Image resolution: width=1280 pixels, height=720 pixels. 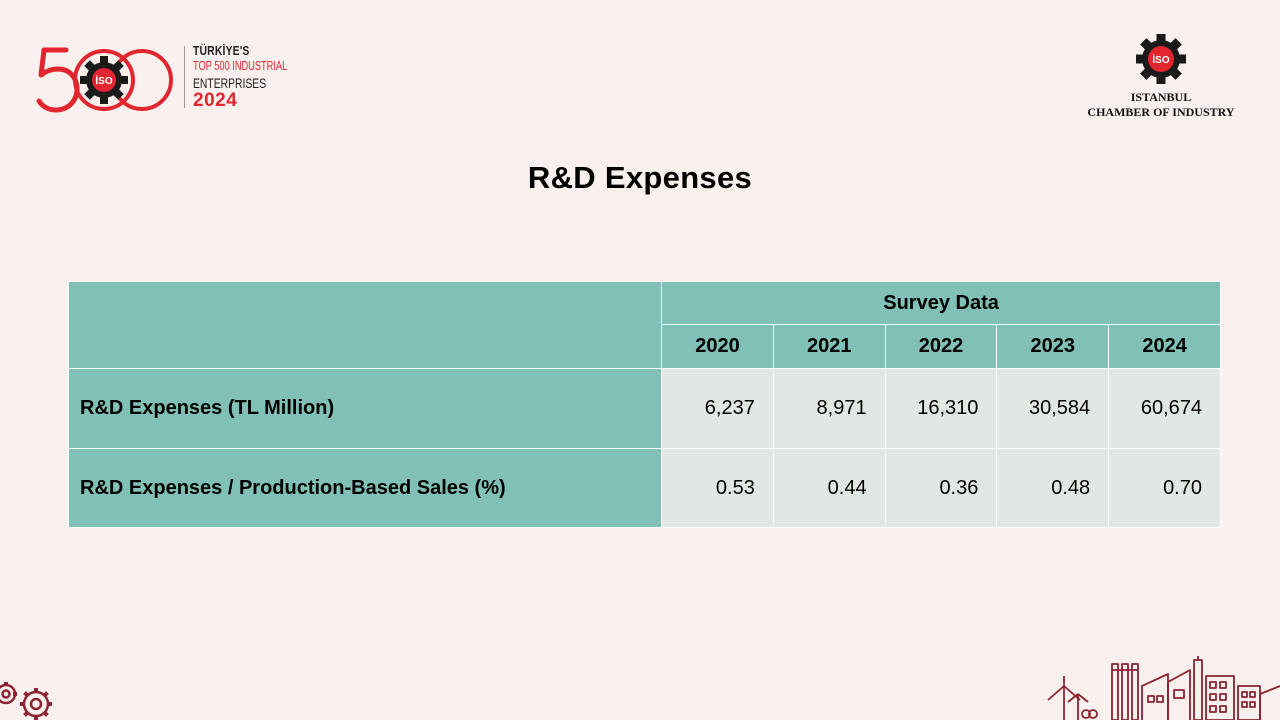 I want to click on iso-org-line-1: ISTANBUL, so click(x=1161, y=97).